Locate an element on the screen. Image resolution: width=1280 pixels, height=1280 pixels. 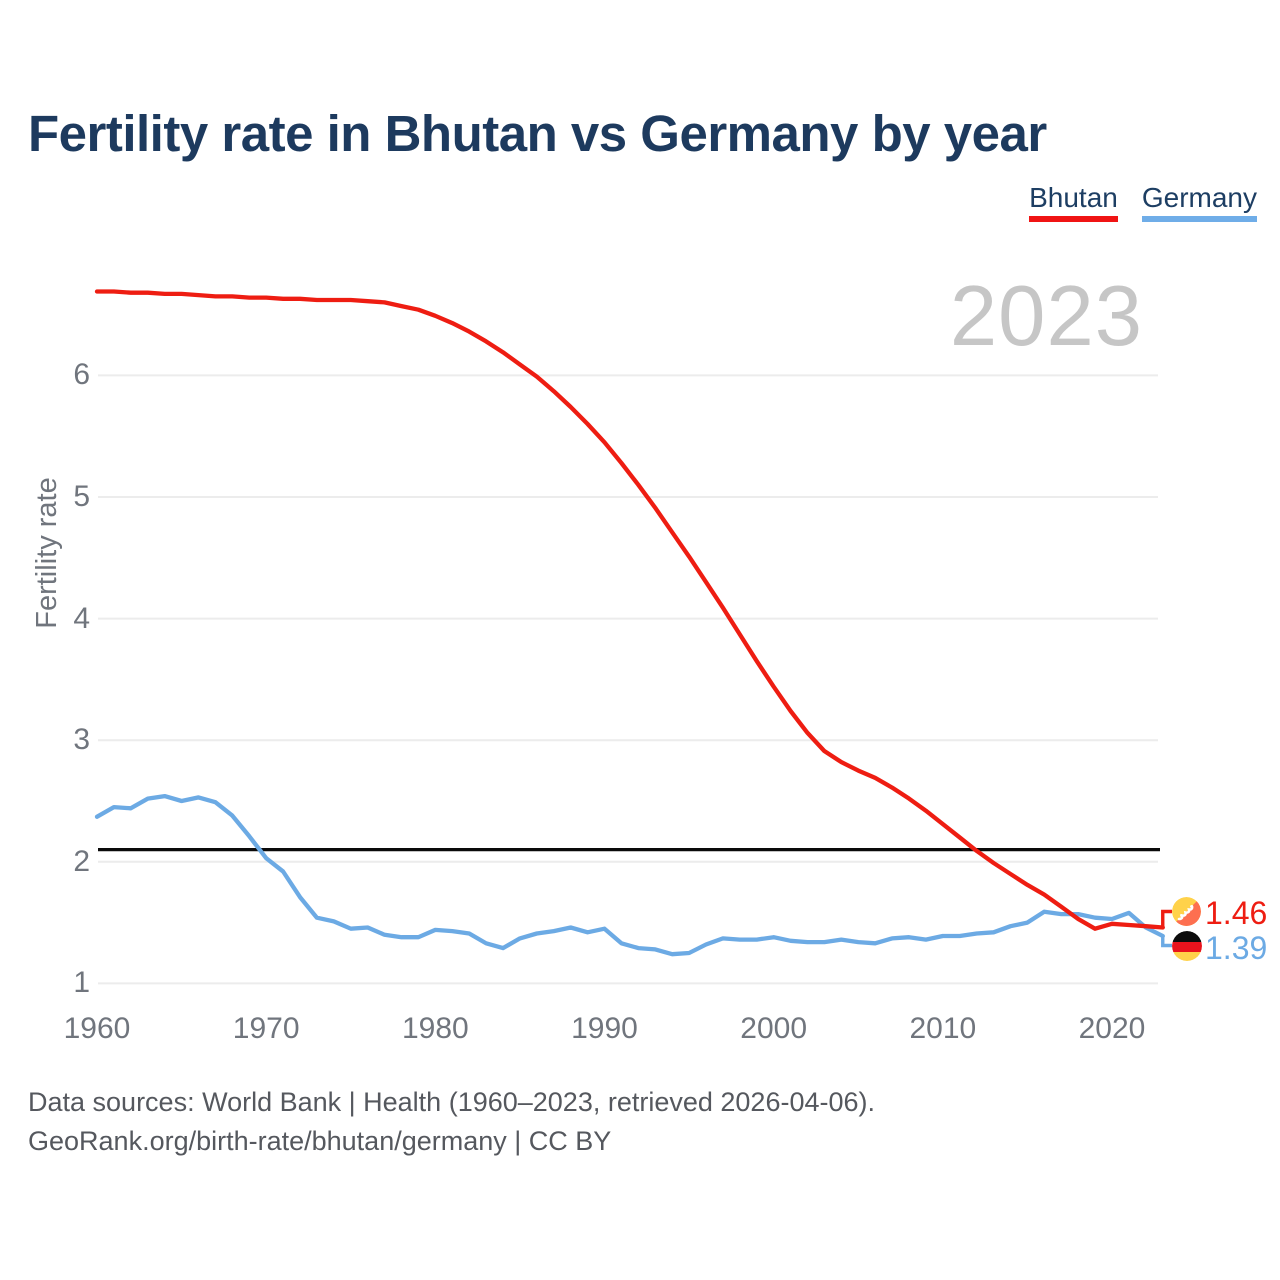
germany-leader-line is located at coordinates (1166, 941).